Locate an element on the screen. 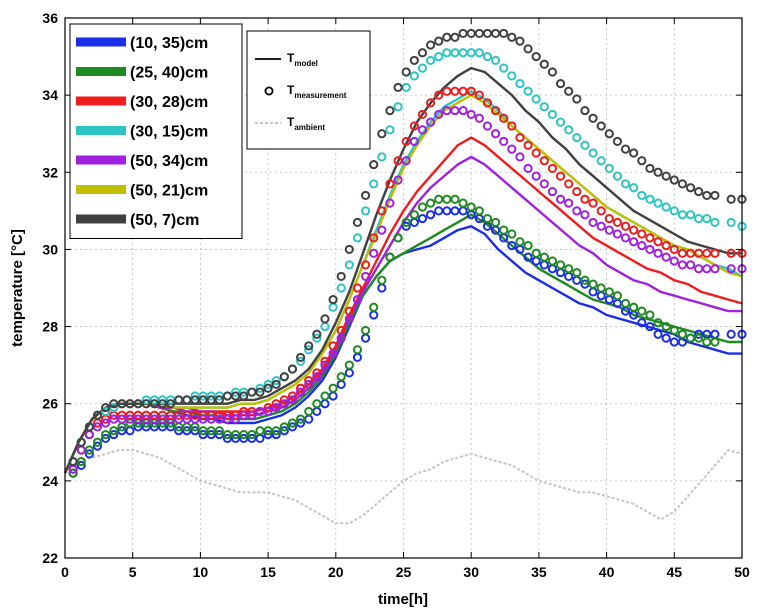  y-tick-label: 22 is located at coordinates (50, 558).